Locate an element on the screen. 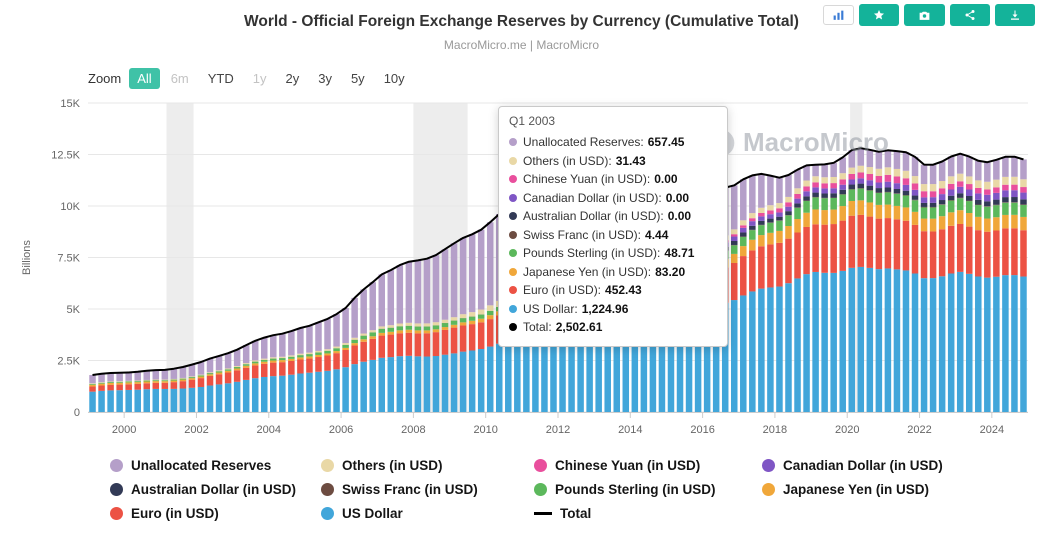  svg-text: 2022 is located at coordinates (919, 430).